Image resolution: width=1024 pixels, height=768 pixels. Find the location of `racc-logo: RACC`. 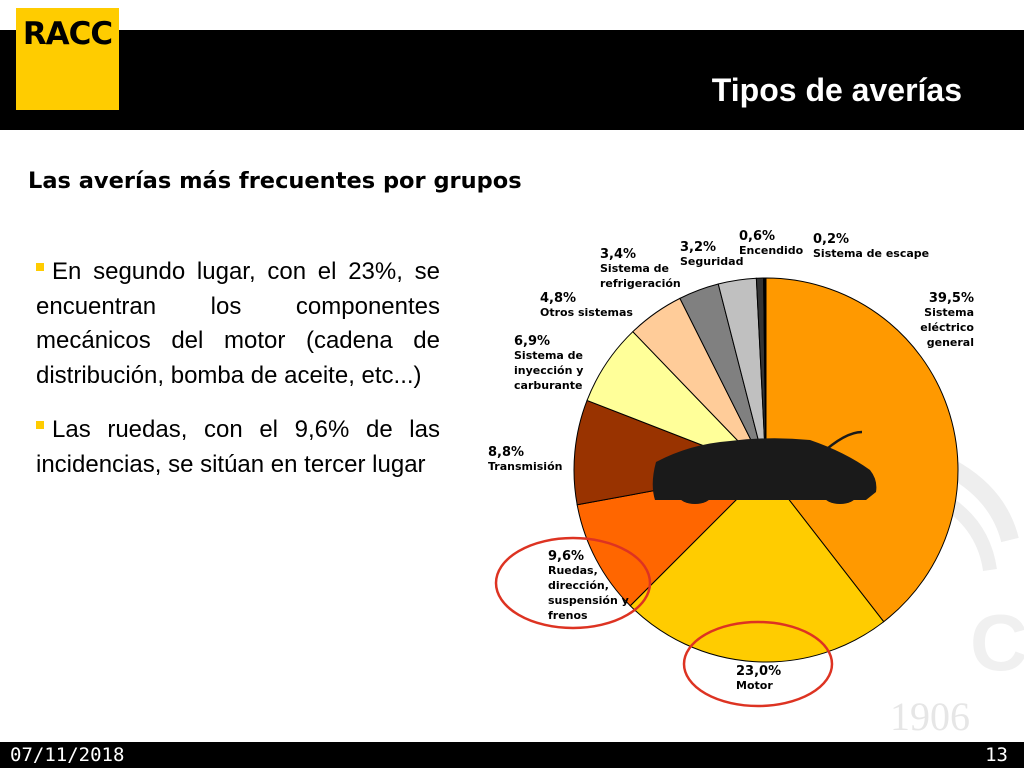

racc-logo: RACC is located at coordinates (67, 59).